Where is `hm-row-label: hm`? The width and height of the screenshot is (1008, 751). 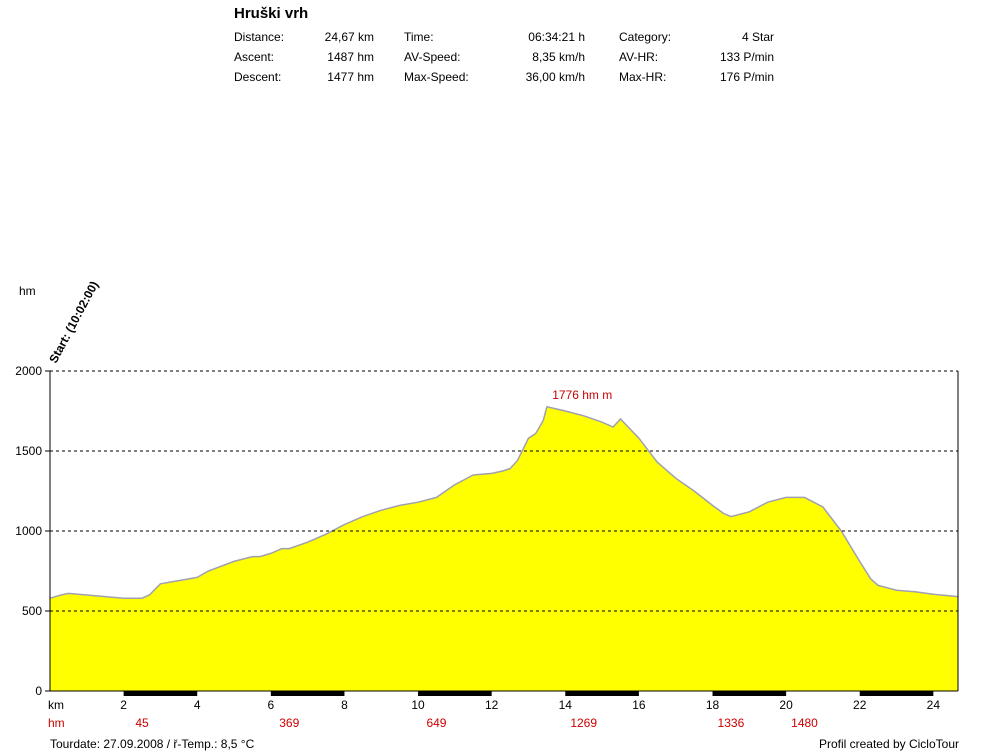
hm-row-label: hm is located at coordinates (56, 723).